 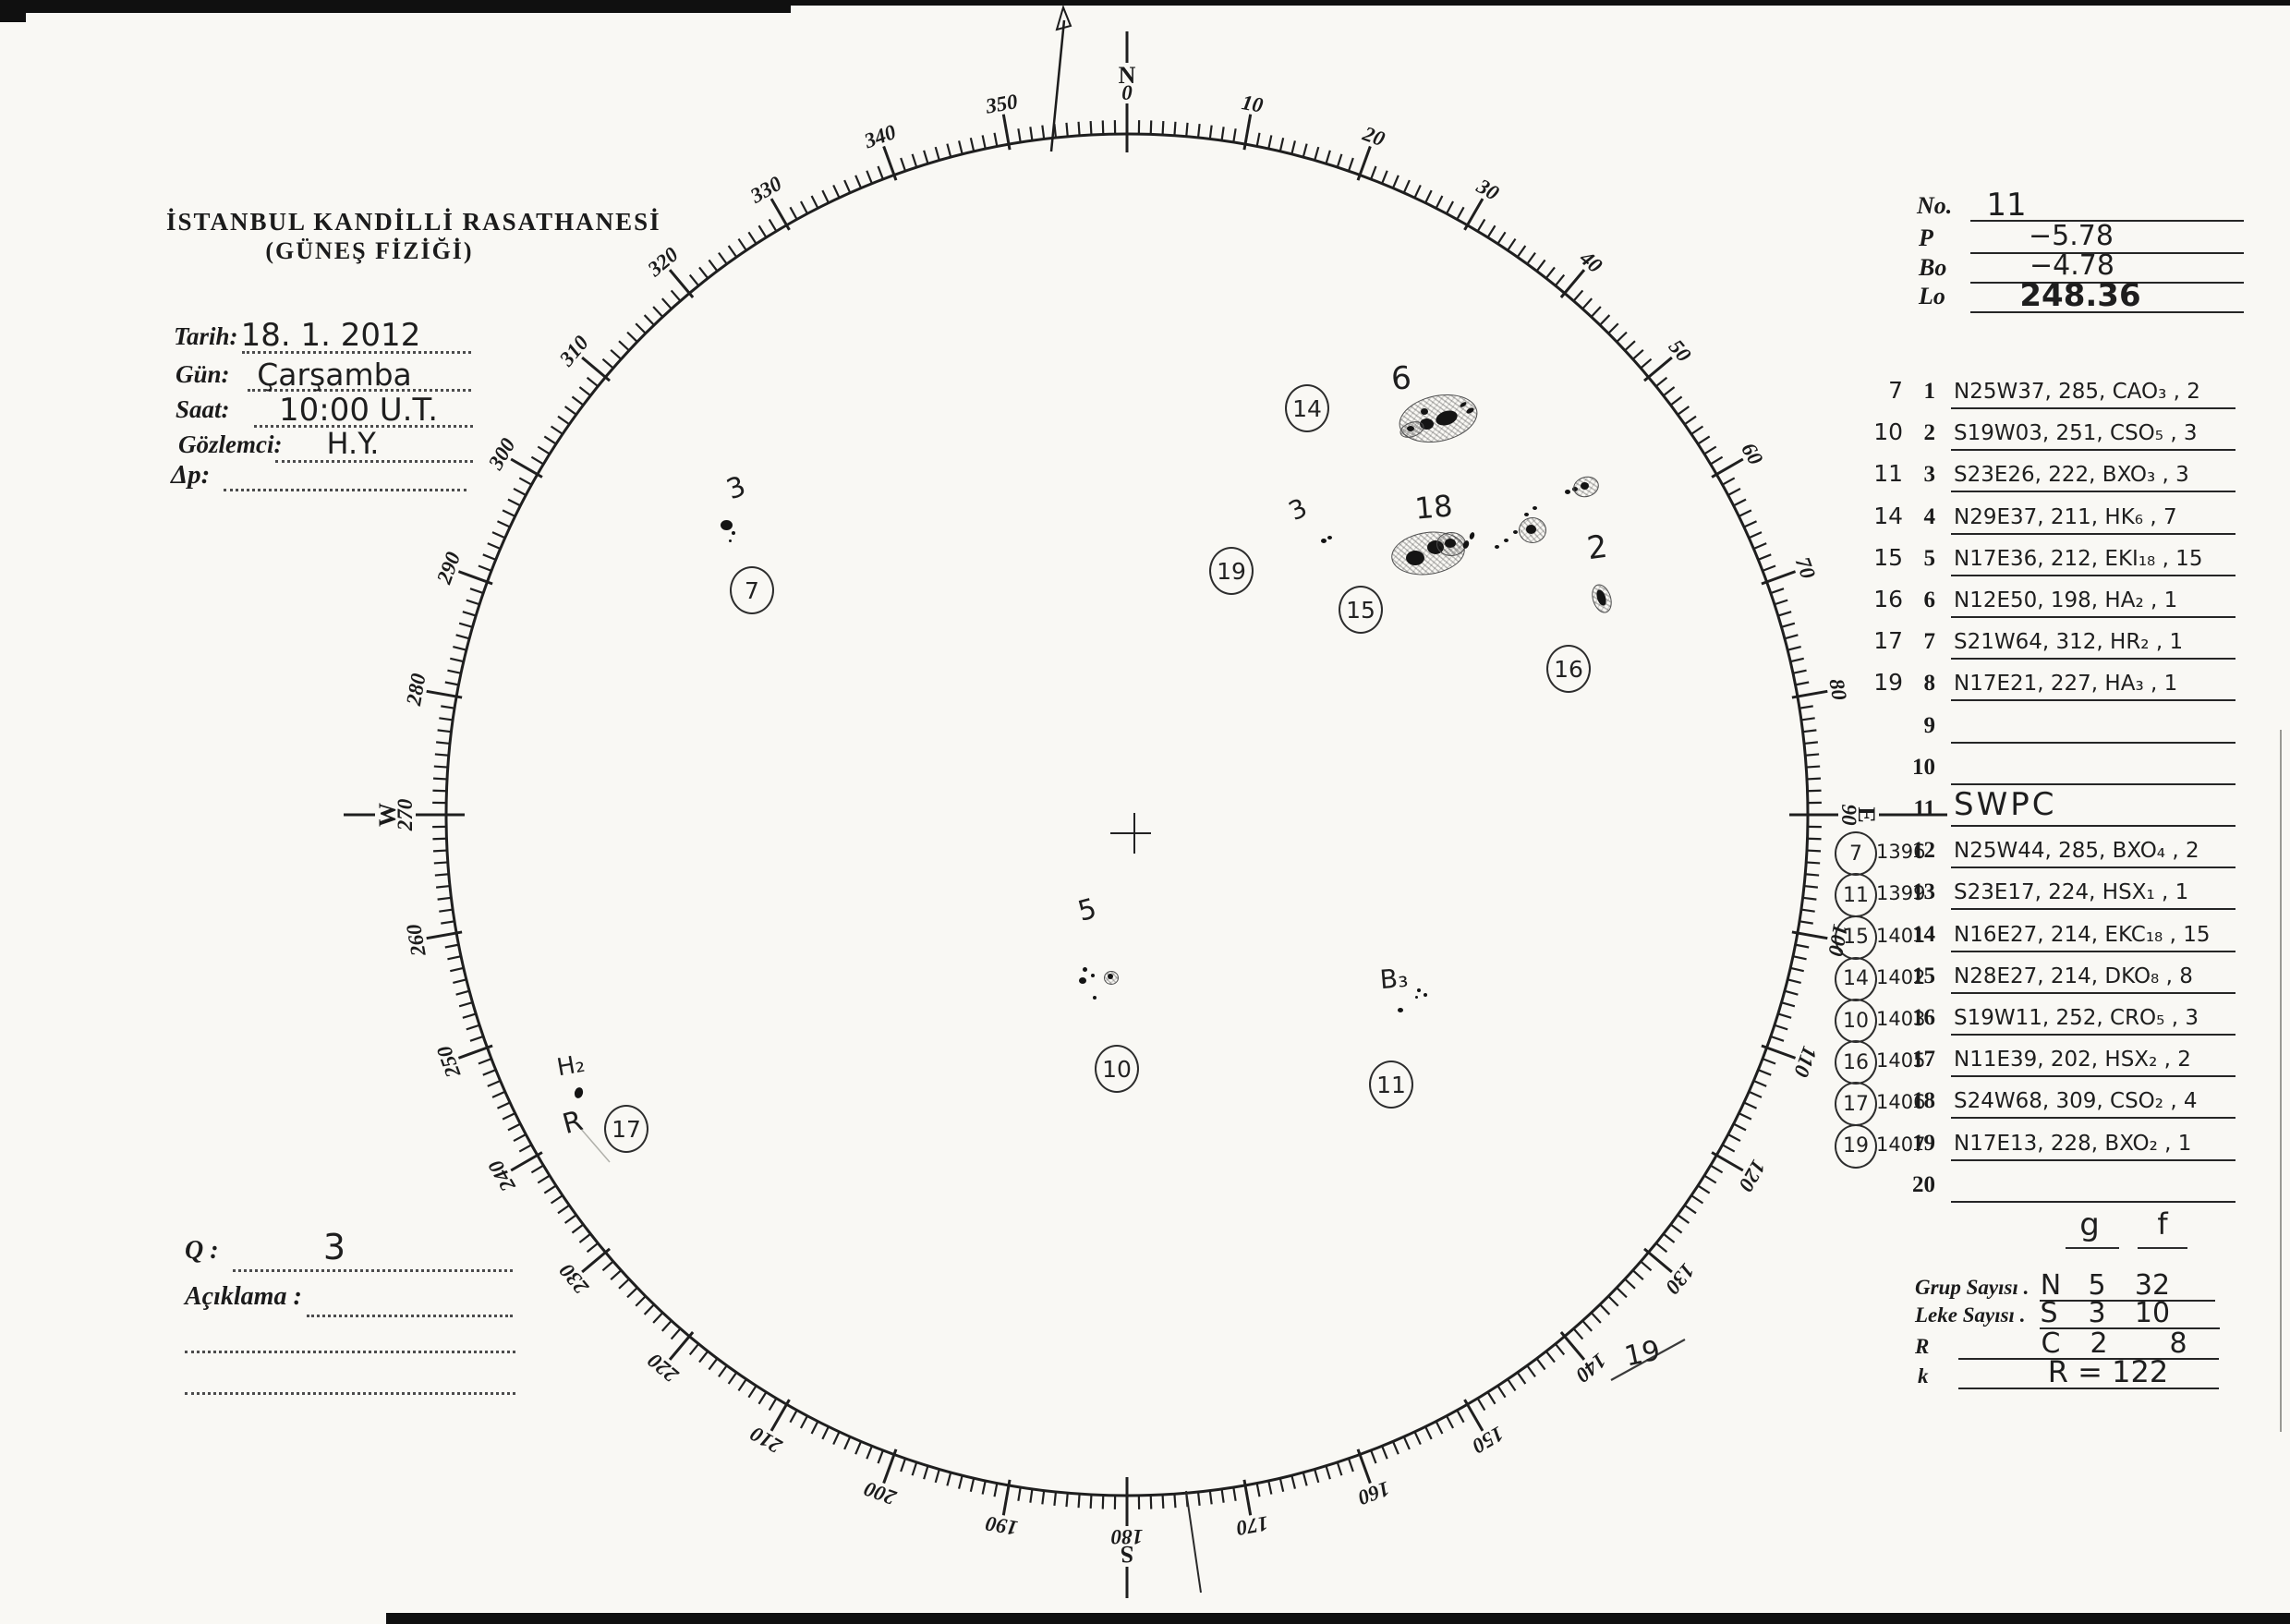 What do you see at coordinates (1929, 642) in the screenshot?
I see `groups-row-number: 7` at bounding box center [1929, 642].